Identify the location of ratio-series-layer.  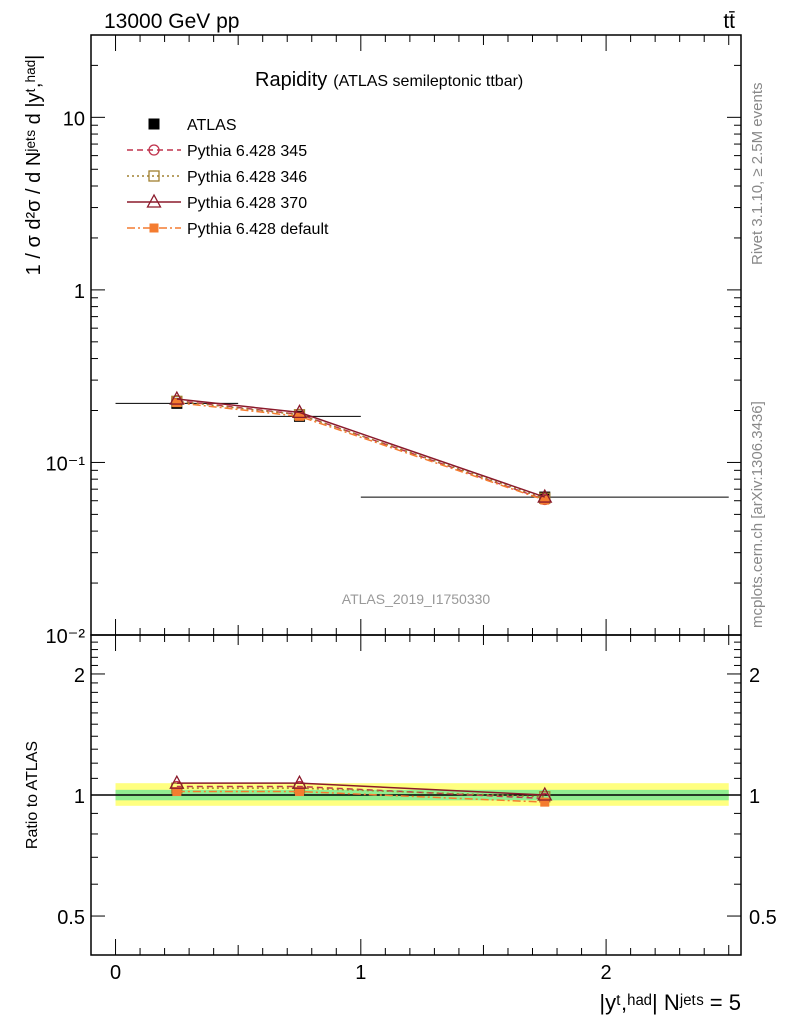
(361, 790).